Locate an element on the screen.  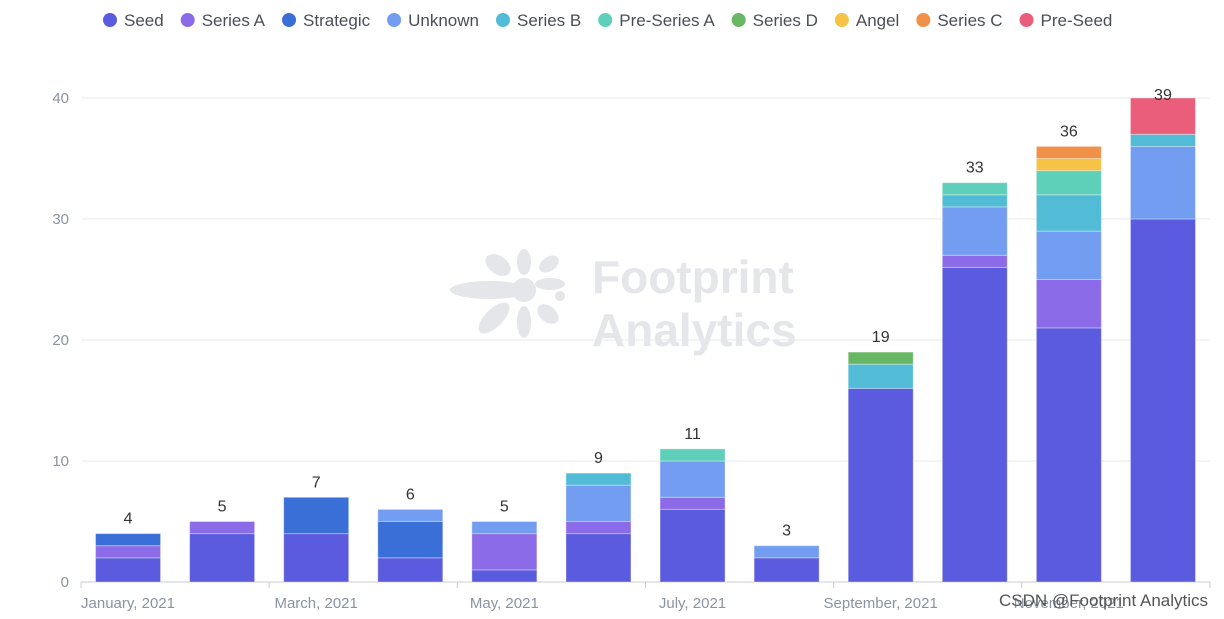
legend-item: Angel is located at coordinates (866, 20).